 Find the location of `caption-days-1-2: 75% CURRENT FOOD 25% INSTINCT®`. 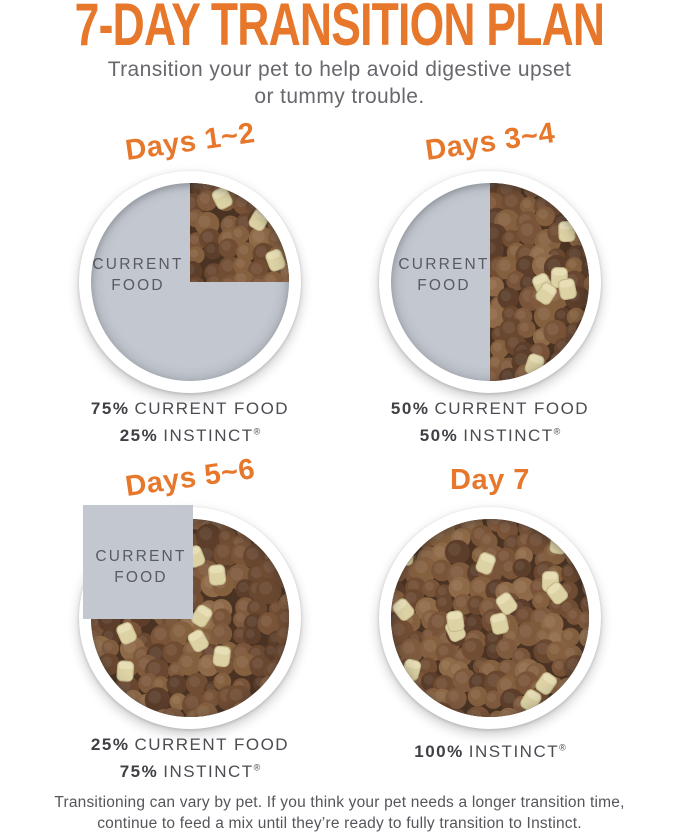

caption-days-1-2: 75% CURRENT FOOD 25% INSTINCT® is located at coordinates (190, 422).